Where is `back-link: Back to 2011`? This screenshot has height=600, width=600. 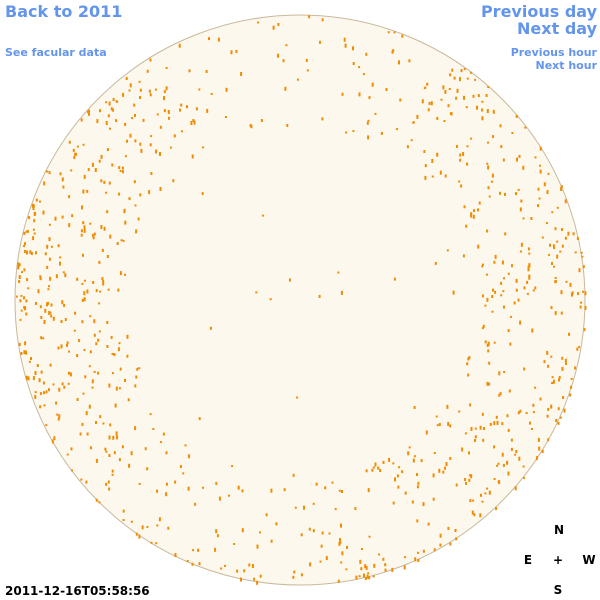 back-link: Back to 2011 is located at coordinates (63, 11).